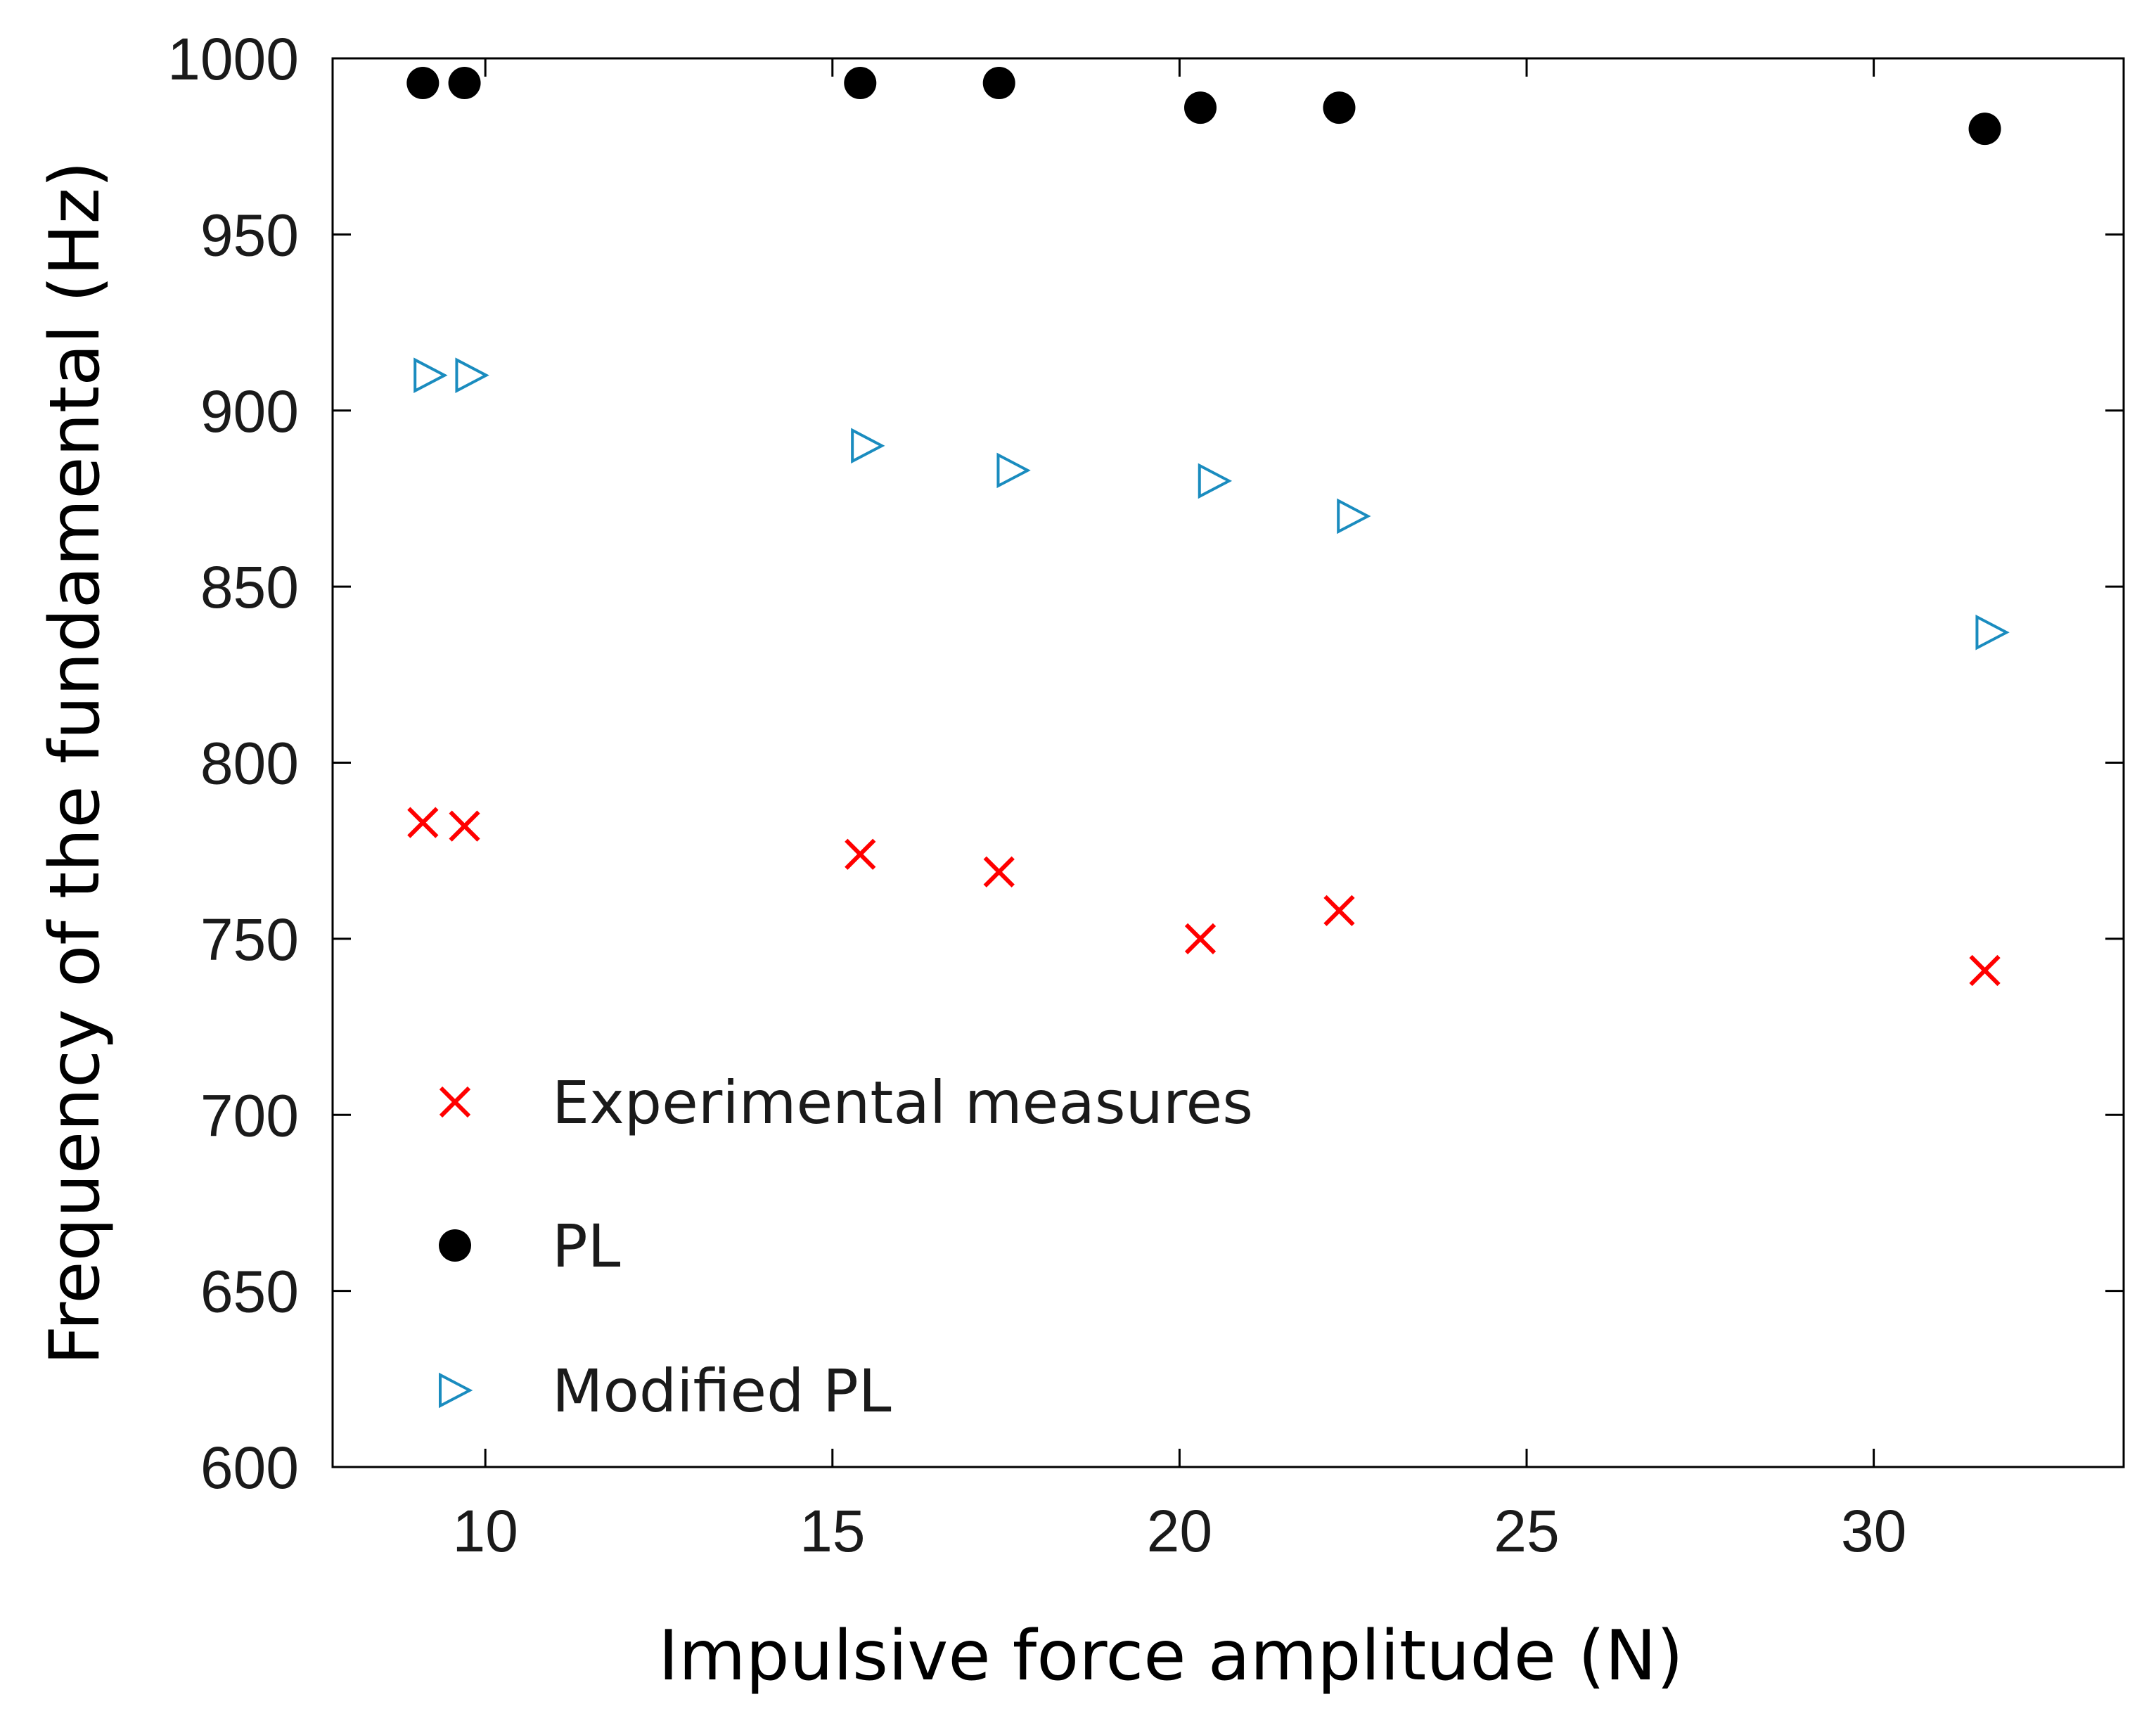  Describe the element at coordinates (832, 1531) in the screenshot. I see `x-tick-label: 15` at that location.